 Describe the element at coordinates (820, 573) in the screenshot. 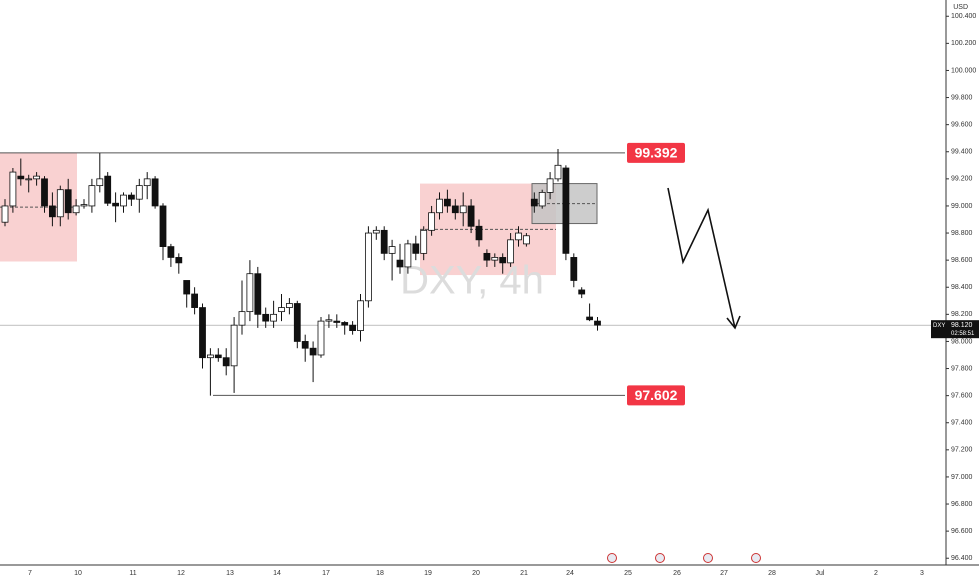

I see `x-tick-label: Jul` at that location.